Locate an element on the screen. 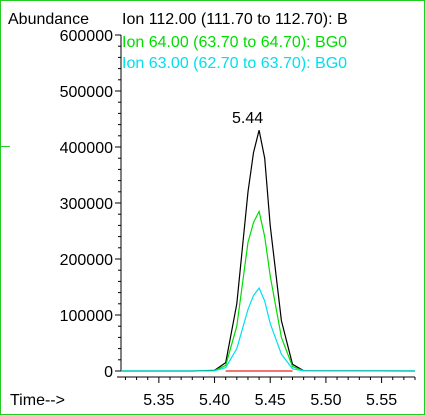 The image size is (425, 415). y-tick-label: 300000 is located at coordinates (86, 204).